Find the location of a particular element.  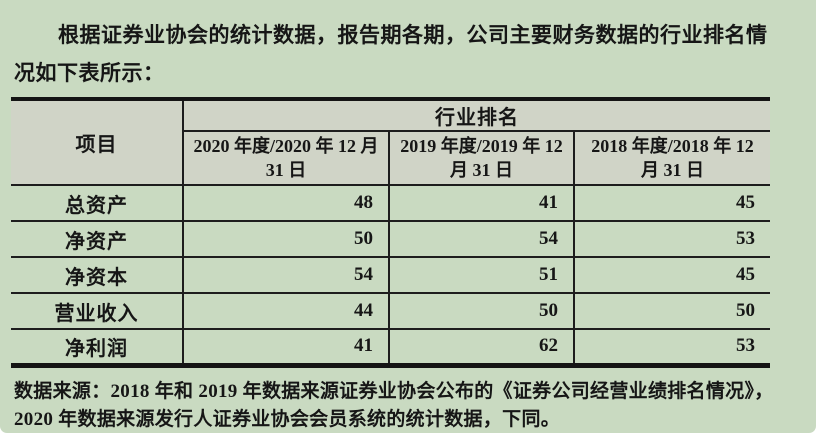

value-cell: 62 is located at coordinates (482, 347).